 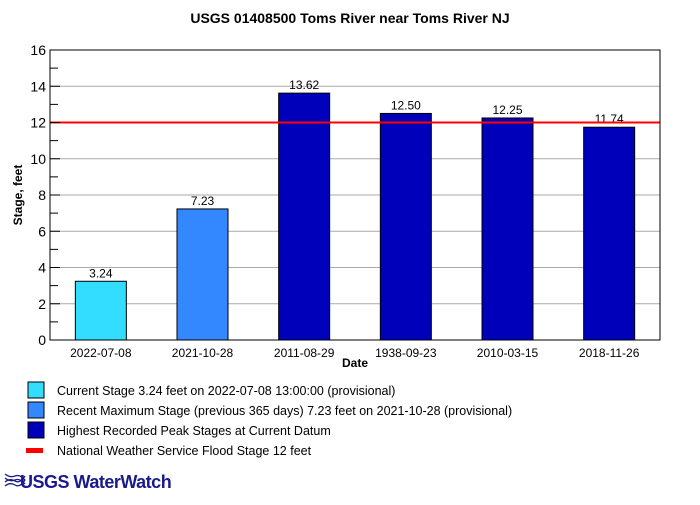 What do you see at coordinates (609, 119) in the screenshot?
I see `bar-value-label: 11.74` at bounding box center [609, 119].